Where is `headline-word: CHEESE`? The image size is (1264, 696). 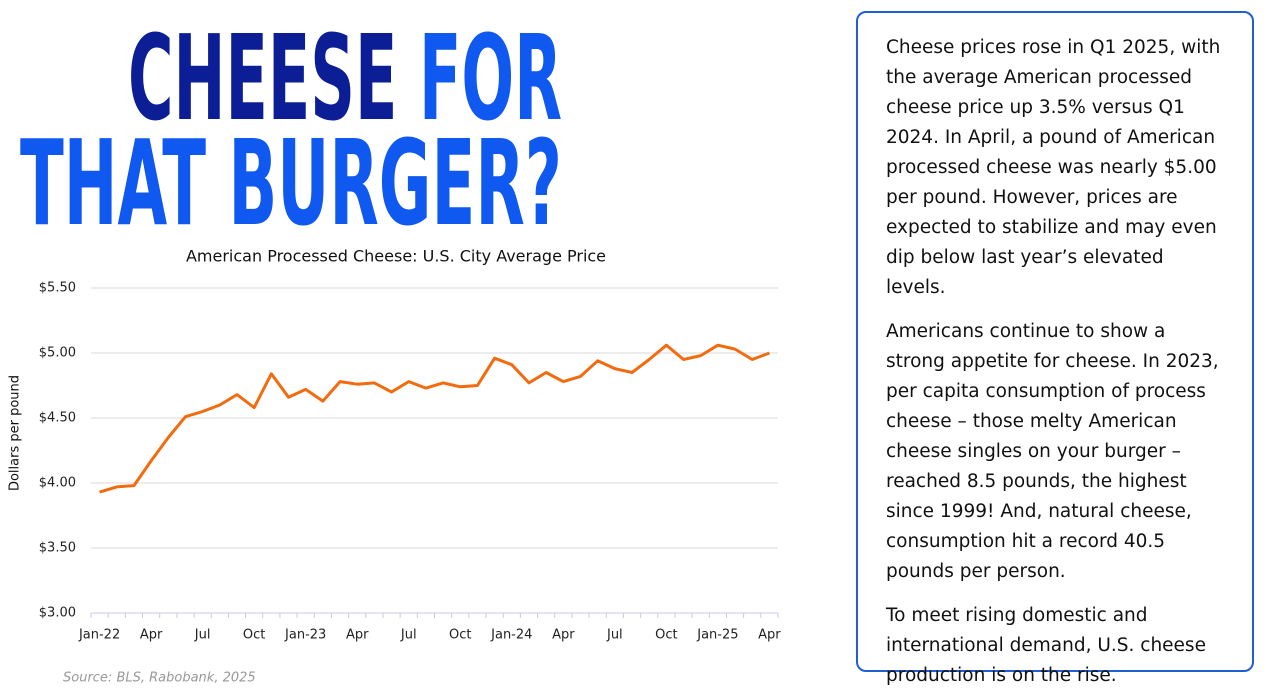 headline-word: CHEESE is located at coordinates (262, 78).